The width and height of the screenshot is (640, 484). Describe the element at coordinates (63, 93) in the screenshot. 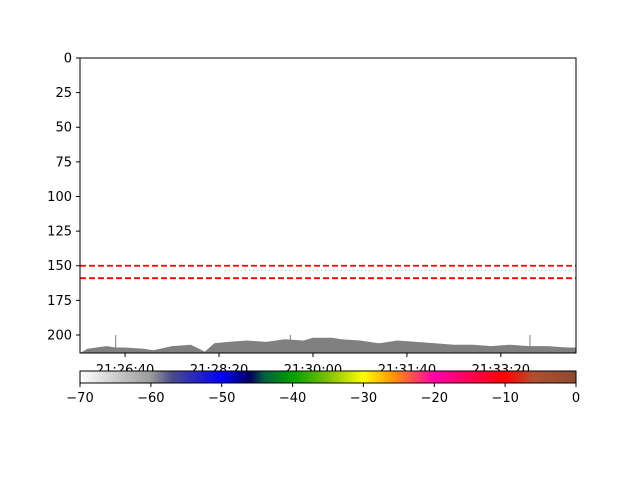

I see `y-tick-label: 25` at that location.